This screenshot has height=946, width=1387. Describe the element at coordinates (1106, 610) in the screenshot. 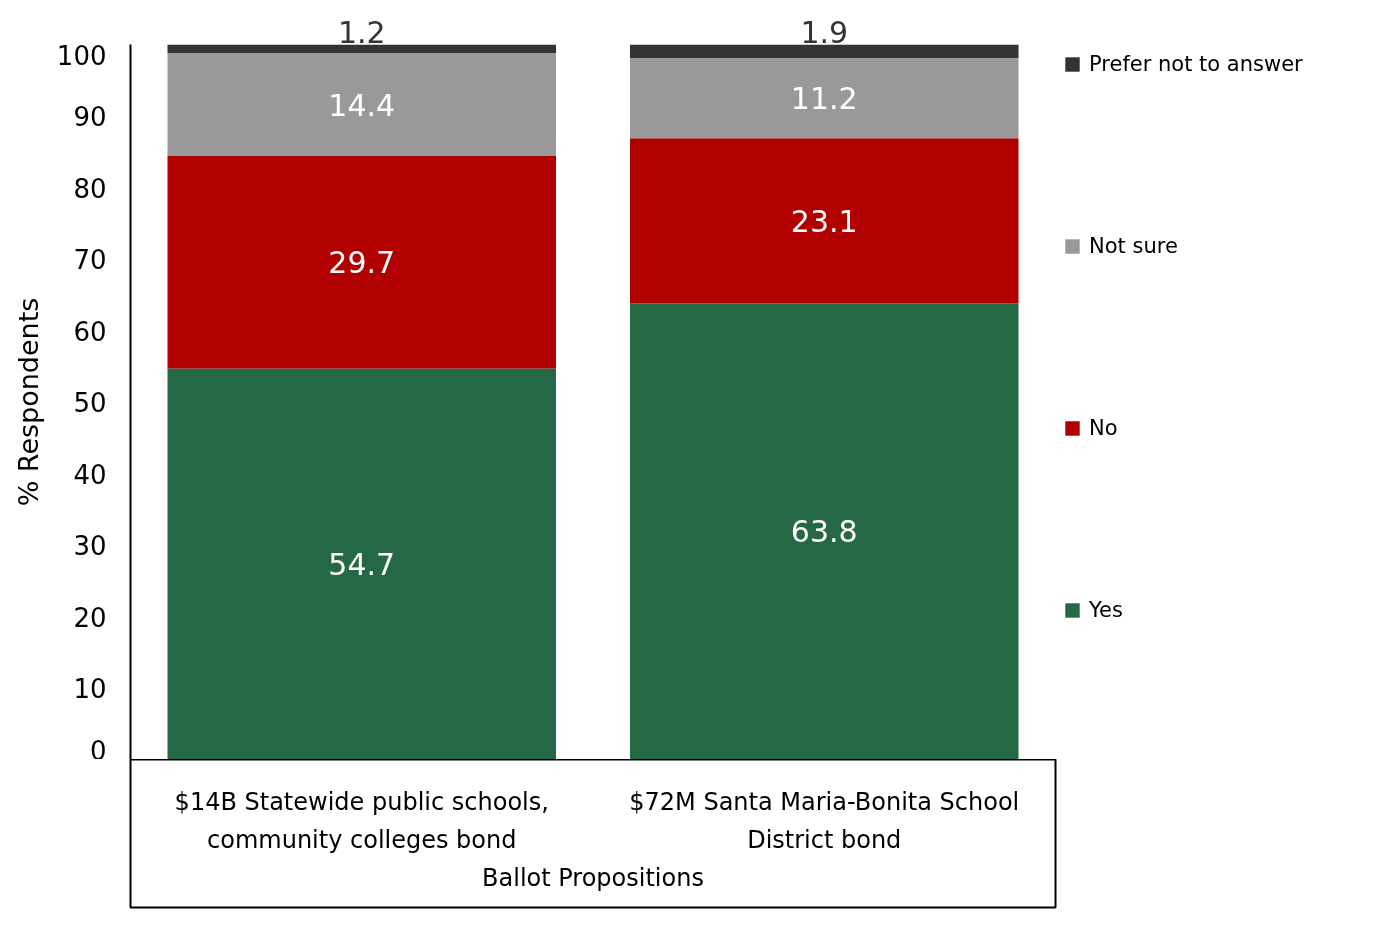

I see `legend-label: Yes` at that location.